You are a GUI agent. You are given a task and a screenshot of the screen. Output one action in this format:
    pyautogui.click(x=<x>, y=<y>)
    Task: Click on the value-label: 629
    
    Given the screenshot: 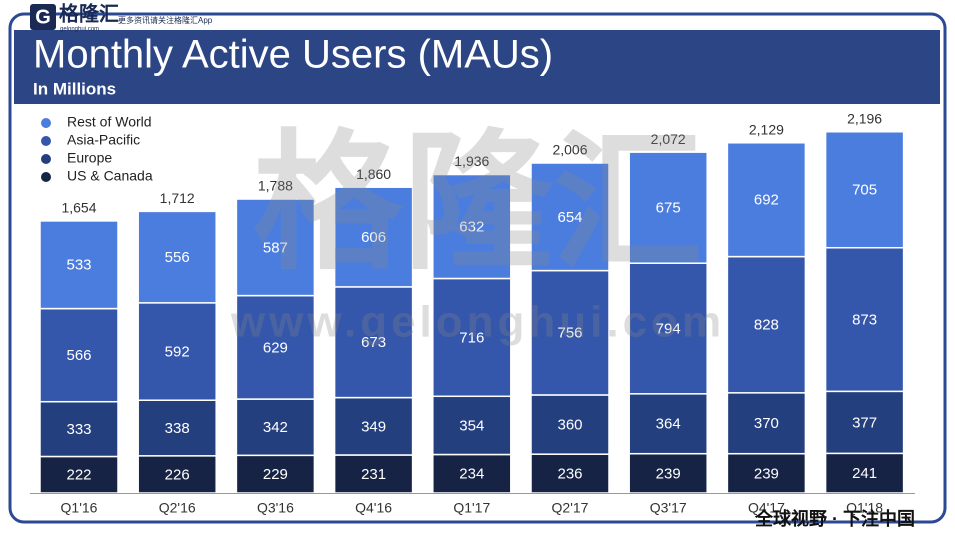 What is the action you would take?
    pyautogui.click(x=275, y=347)
    